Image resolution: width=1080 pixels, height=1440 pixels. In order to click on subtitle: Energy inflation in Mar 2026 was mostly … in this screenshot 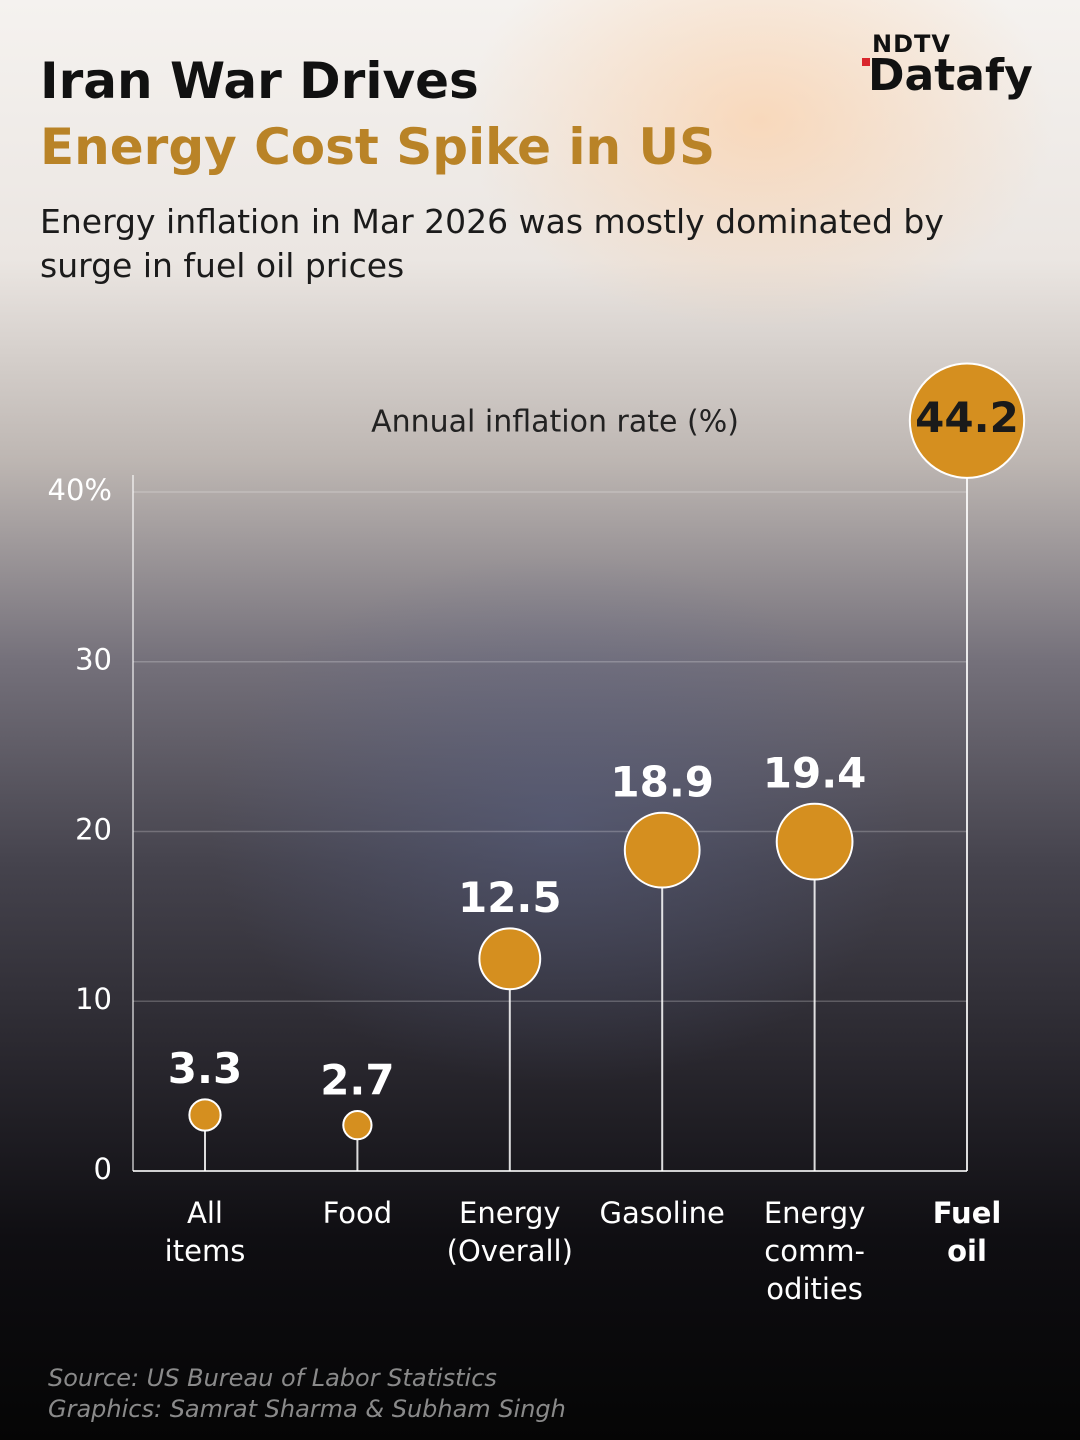, I will do `click(492, 243)`.